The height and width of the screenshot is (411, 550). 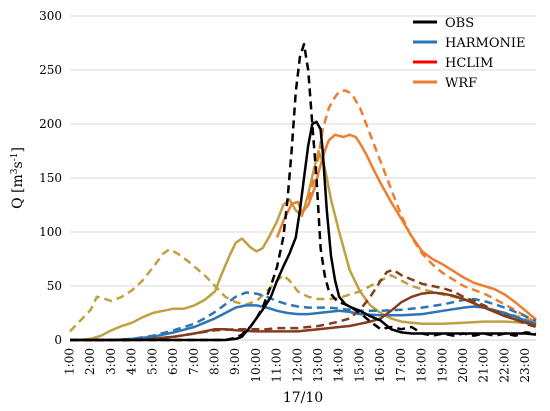 What do you see at coordinates (70, 361) in the screenshot?
I see `x-tick-label: 1:00` at bounding box center [70, 361].